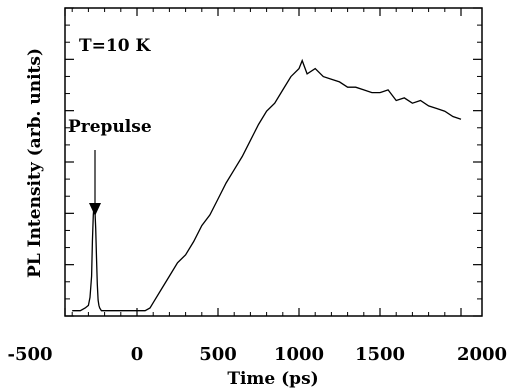 The height and width of the screenshot is (392, 514). I want to click on x-tick-label: 1500, so click(380, 354).